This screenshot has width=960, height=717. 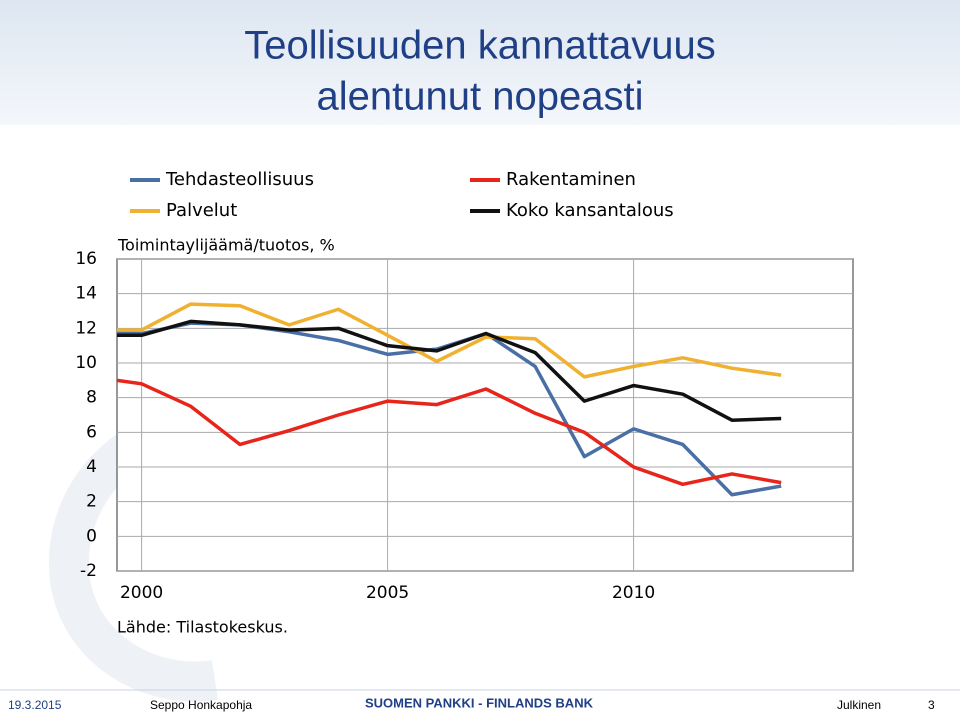 I want to click on x-tick-label: 2000, so click(x=141, y=593).